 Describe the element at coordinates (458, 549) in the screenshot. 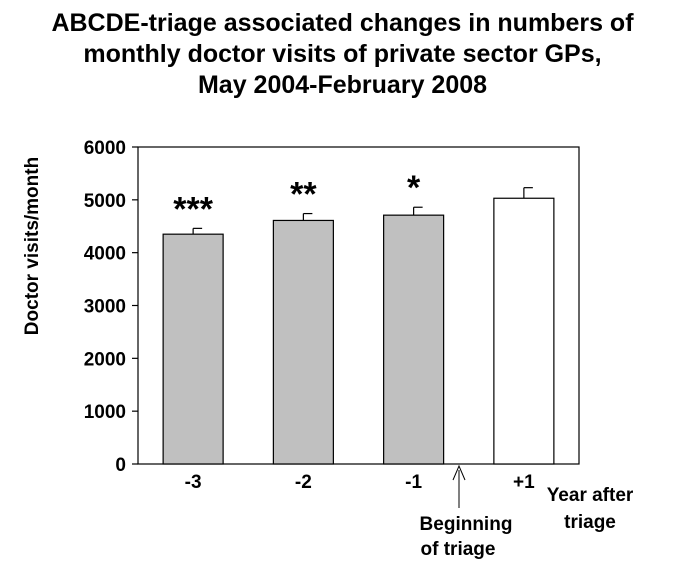

I see `triage-start-annotation-line-2: of triage` at that location.